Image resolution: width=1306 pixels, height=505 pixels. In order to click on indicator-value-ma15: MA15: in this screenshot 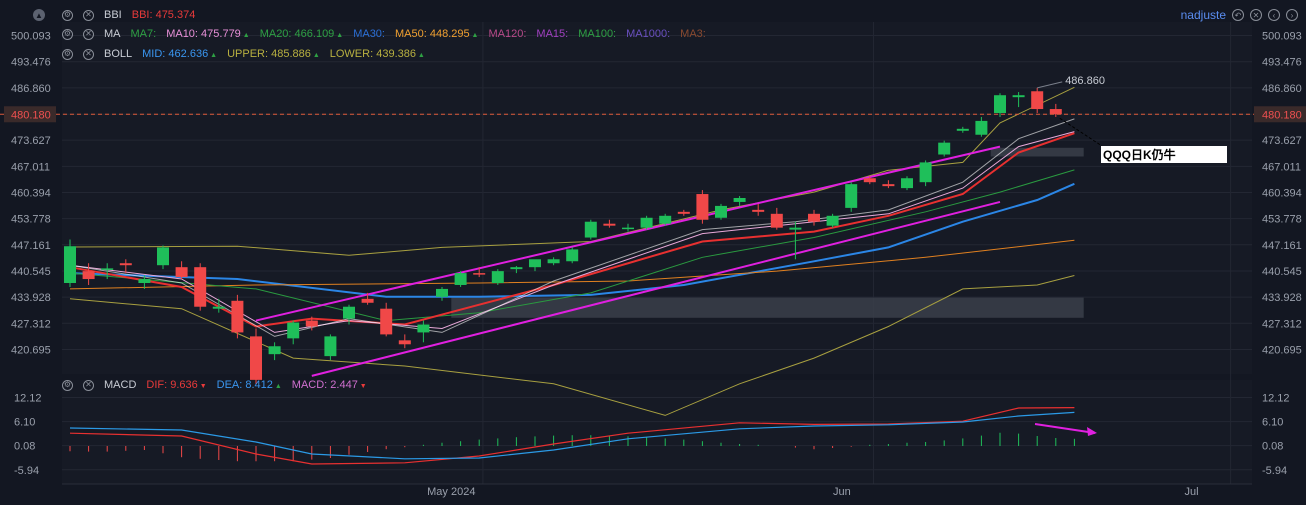, I will do `click(552, 34)`.